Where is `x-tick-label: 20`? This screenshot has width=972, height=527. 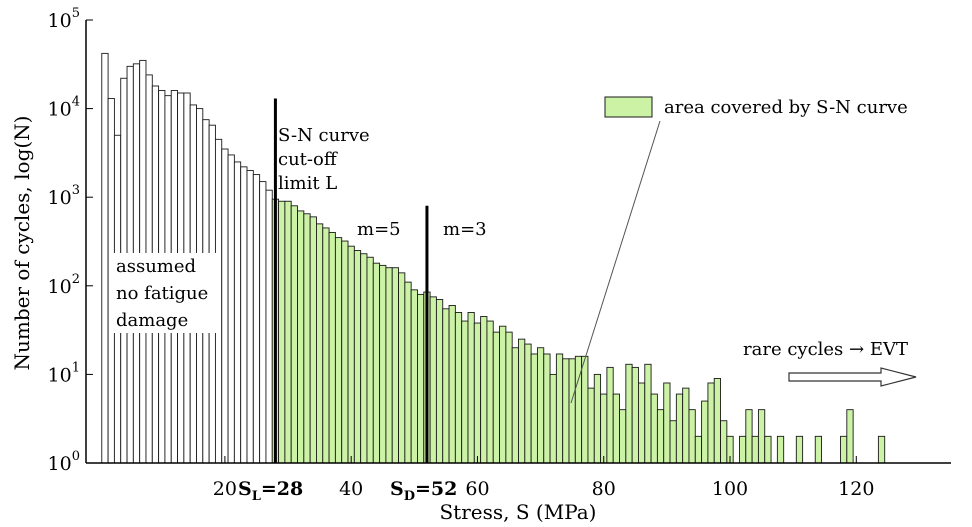 x-tick-label: 20 is located at coordinates (225, 489).